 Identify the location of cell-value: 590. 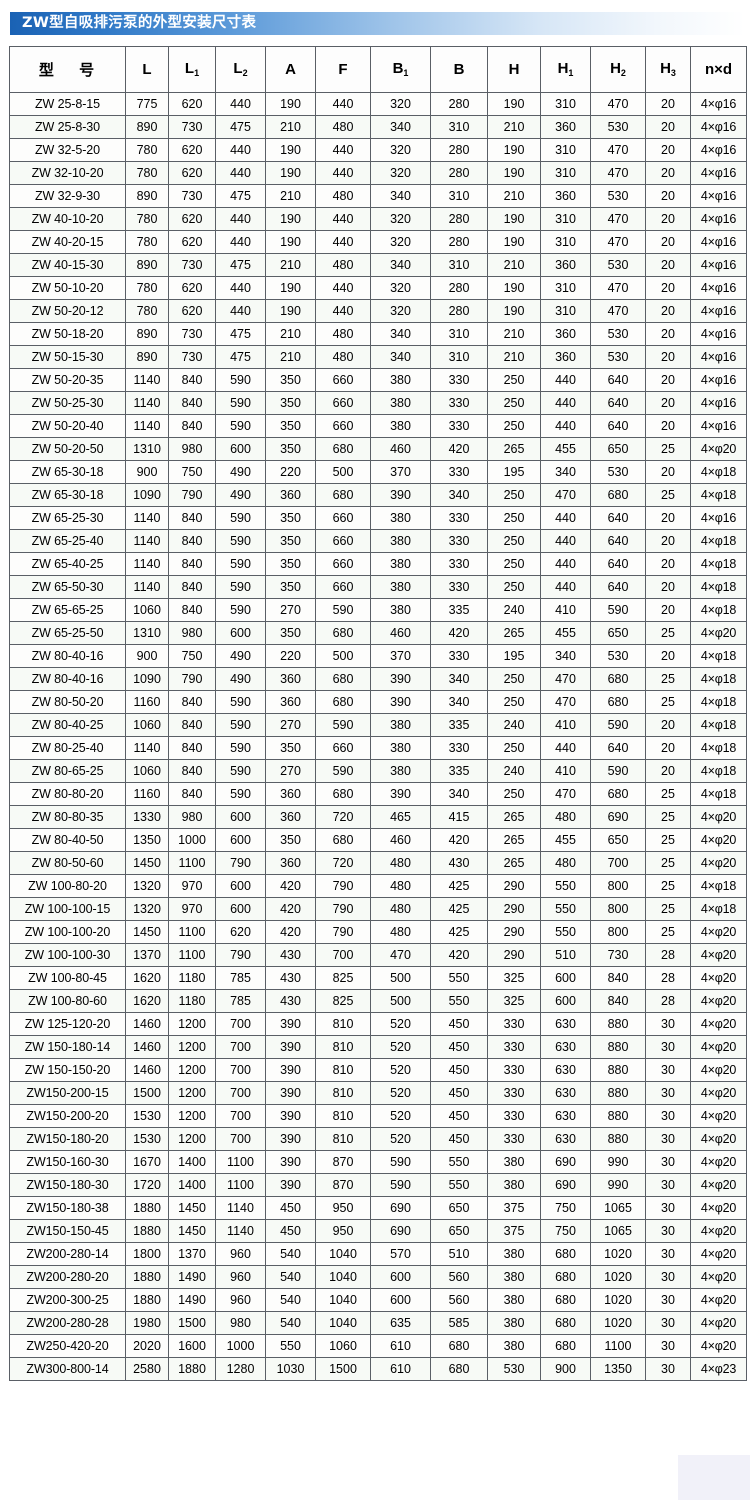
(343, 610).